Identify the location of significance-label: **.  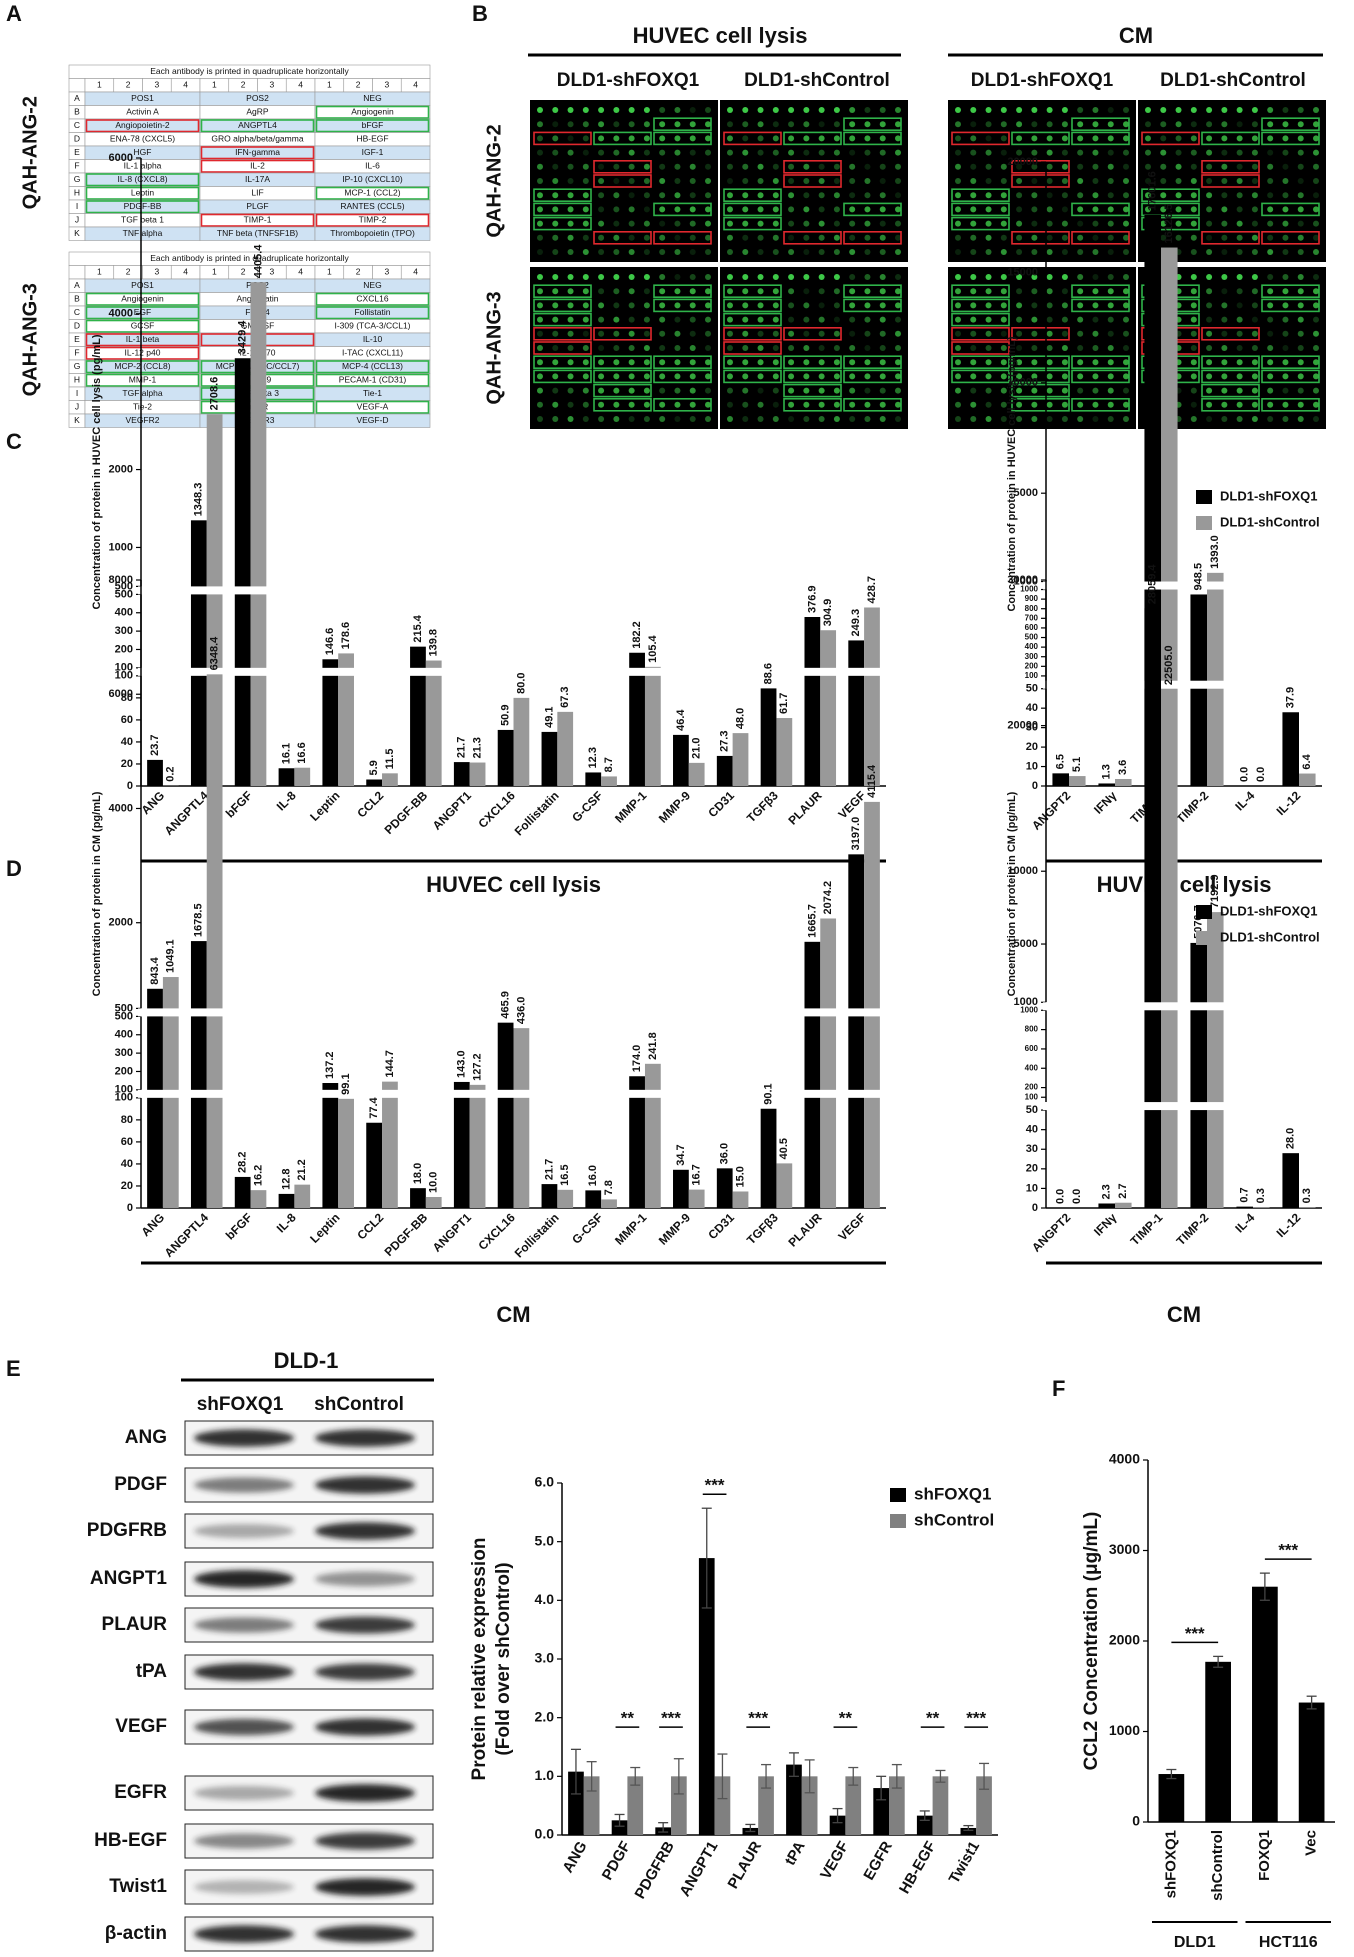
(846, 1718).